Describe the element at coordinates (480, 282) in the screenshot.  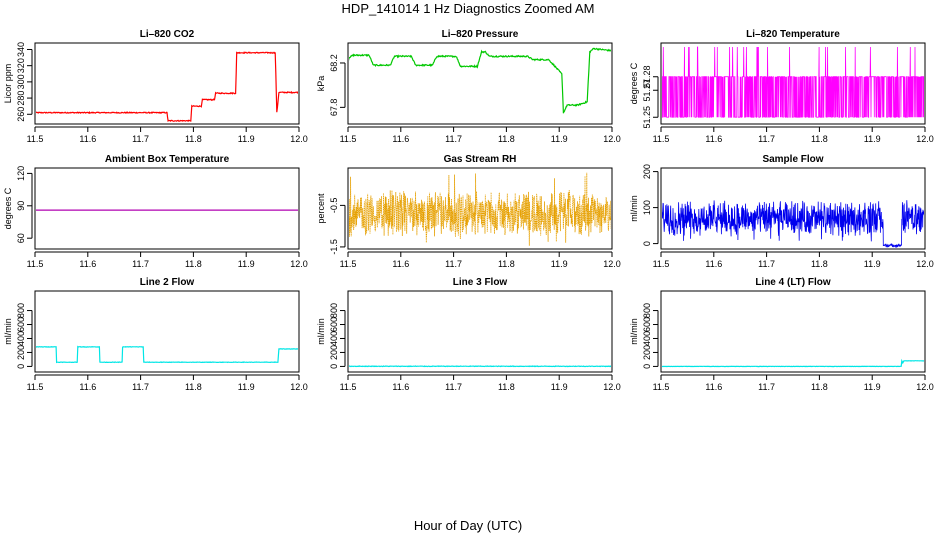
I see `chart-title: Line 3 Flow` at that location.